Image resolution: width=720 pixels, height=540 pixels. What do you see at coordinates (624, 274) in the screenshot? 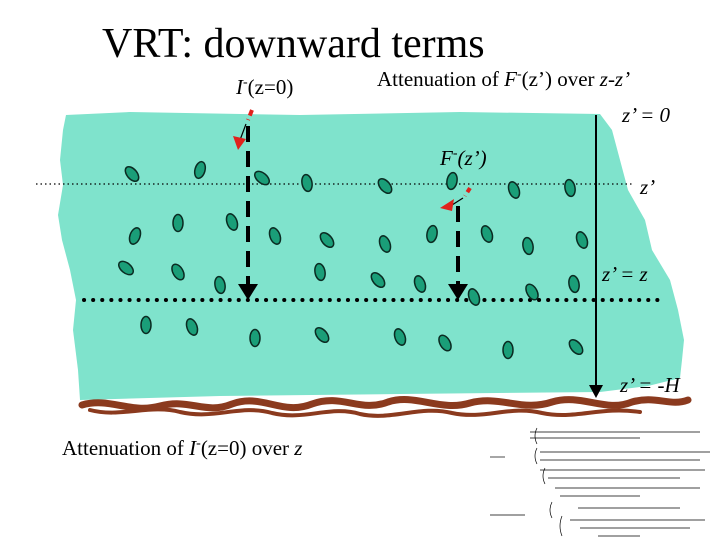
I see `z-prime-eq-z-label: z’ = z` at bounding box center [624, 274].